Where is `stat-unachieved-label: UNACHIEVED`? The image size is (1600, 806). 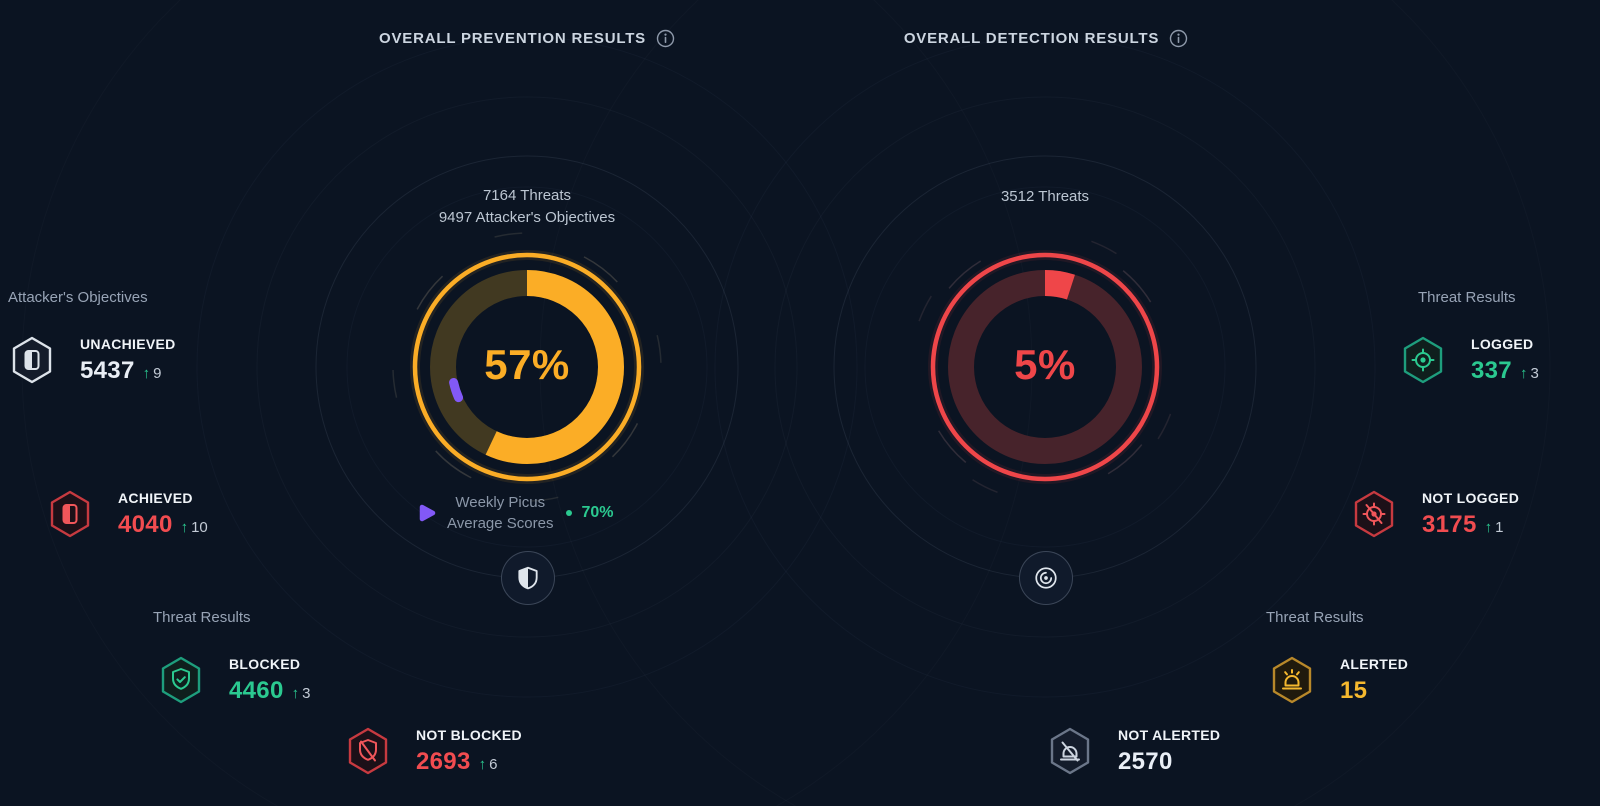 stat-unachieved-label: UNACHIEVED is located at coordinates (128, 344).